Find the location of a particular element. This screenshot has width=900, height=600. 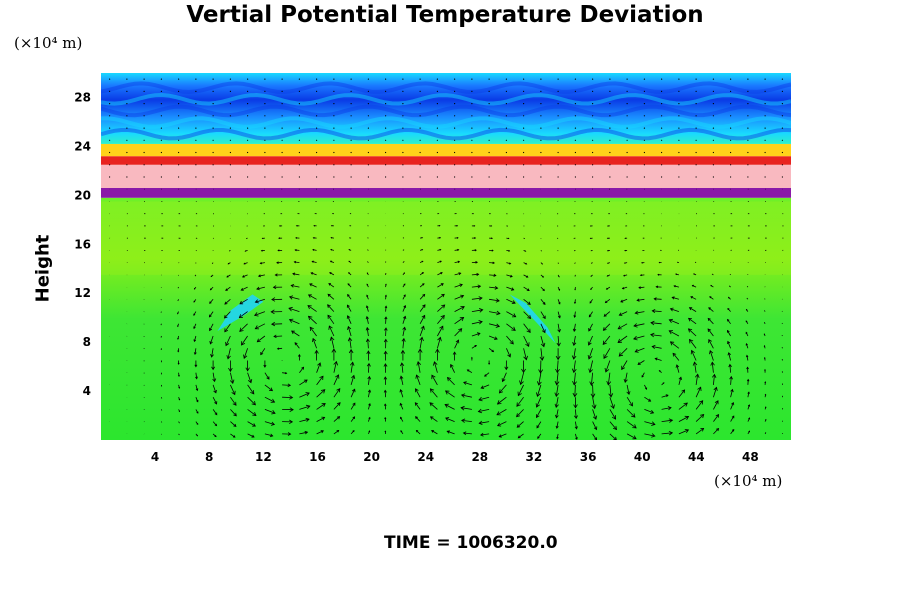

x-tick-label: 16 is located at coordinates (317, 457).